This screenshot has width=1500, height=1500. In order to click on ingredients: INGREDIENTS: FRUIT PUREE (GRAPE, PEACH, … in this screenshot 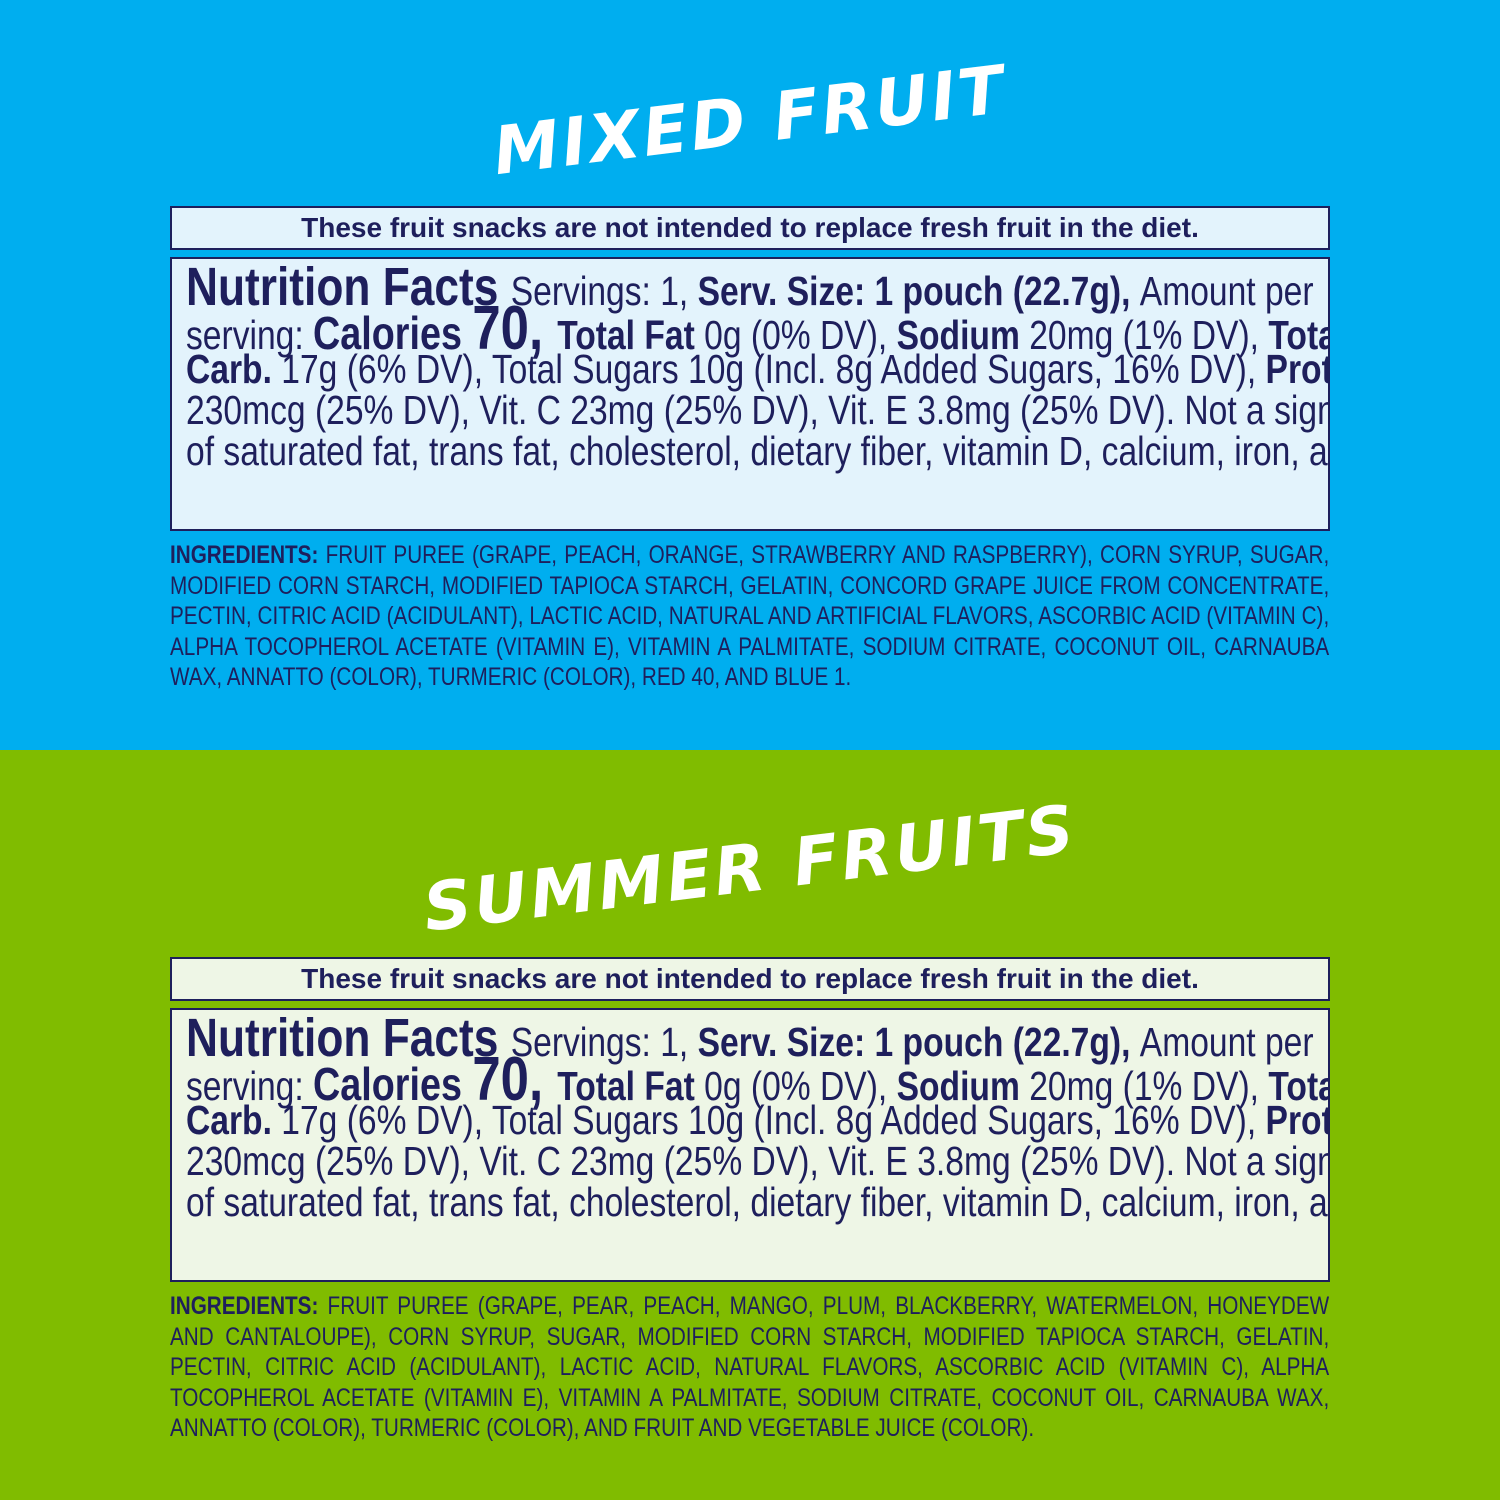, I will do `click(749, 616)`.